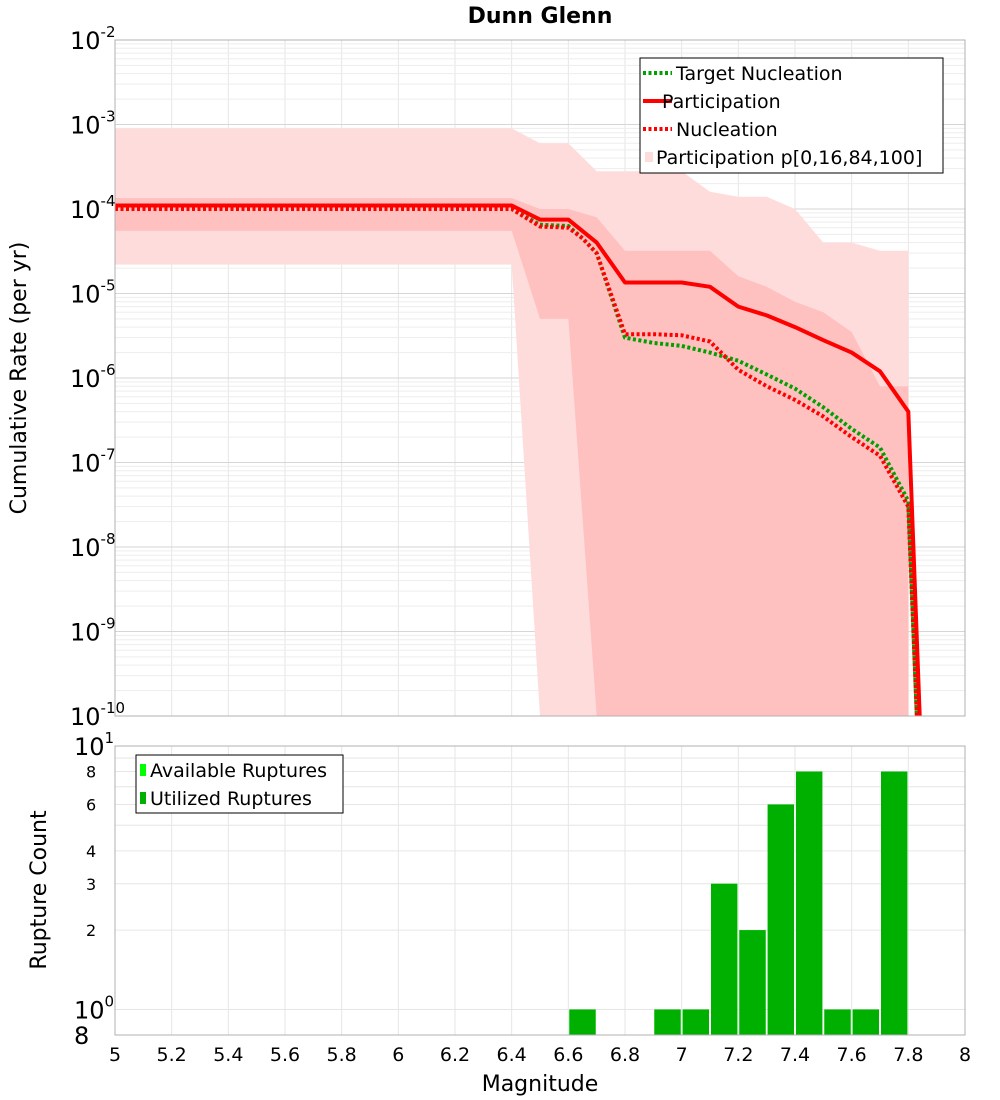 The width and height of the screenshot is (1000, 1100). I want to click on rate-y-tick-label: 10⁻⁹, so click(93, 631).